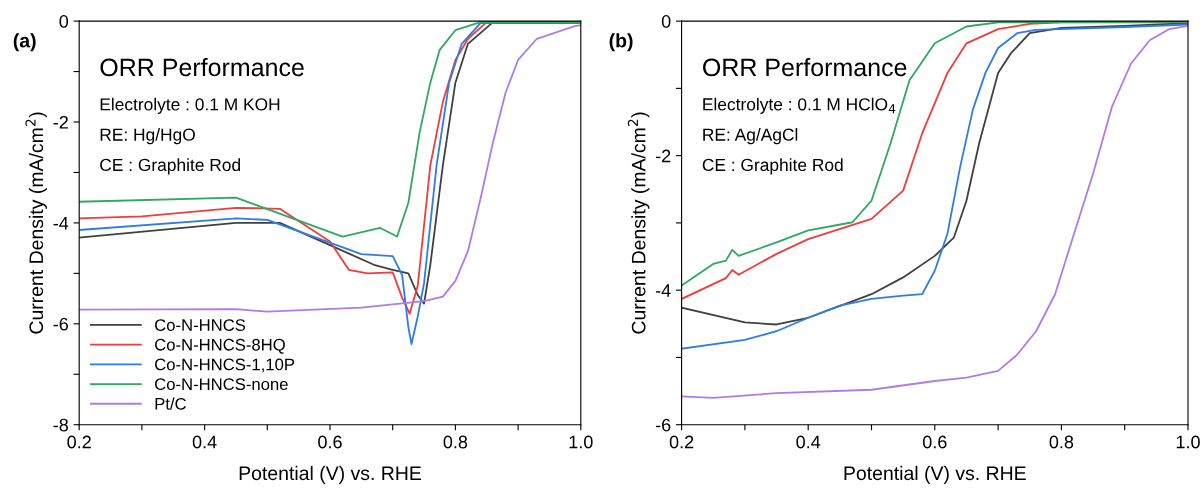 Image resolution: width=1200 pixels, height=491 pixels. What do you see at coordinates (147, 136) in the screenshot?
I see `annotation: RE: Hg/HgO` at bounding box center [147, 136].